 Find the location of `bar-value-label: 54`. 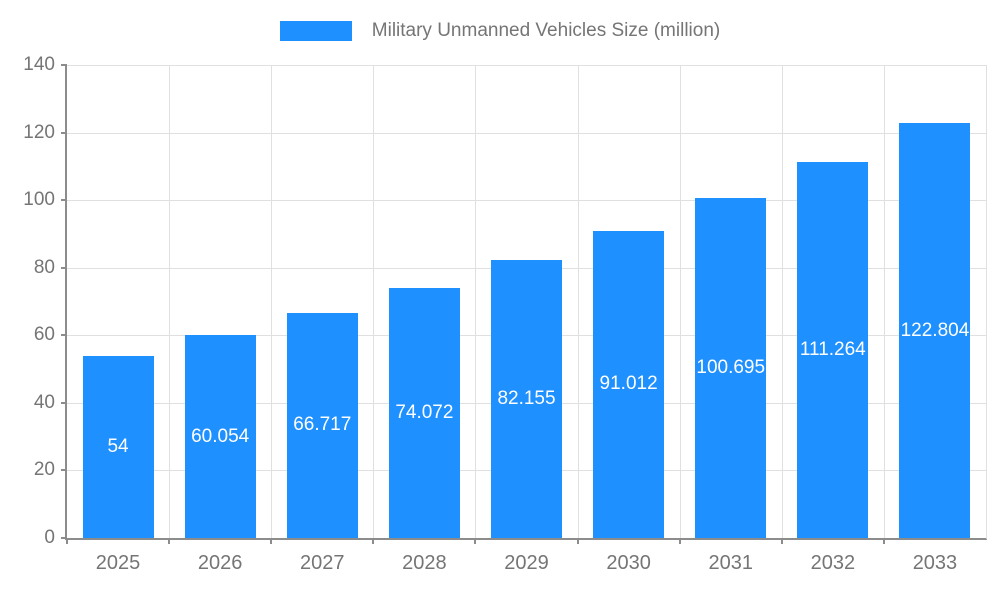

bar-value-label: 54 is located at coordinates (118, 446).